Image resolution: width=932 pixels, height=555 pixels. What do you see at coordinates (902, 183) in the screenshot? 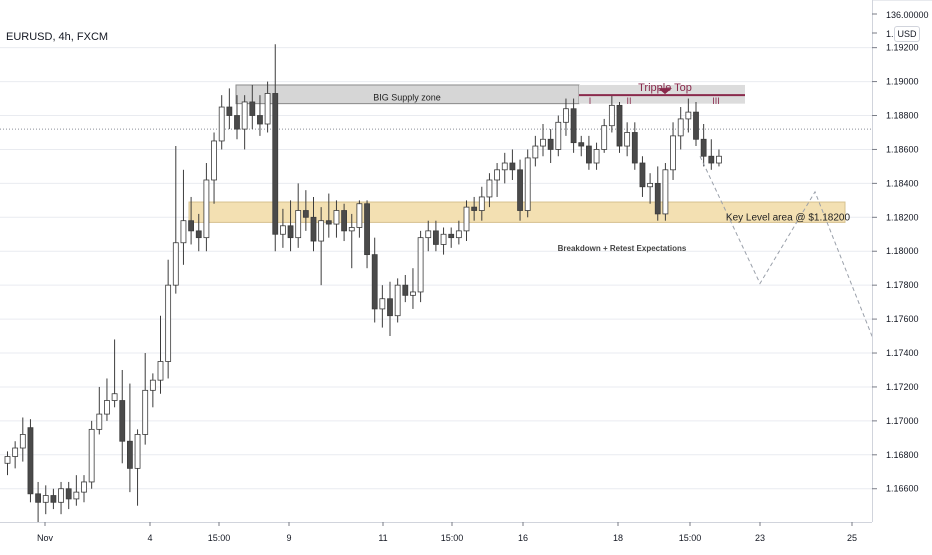
I see `price-tick-label: 1.18400` at bounding box center [902, 183].